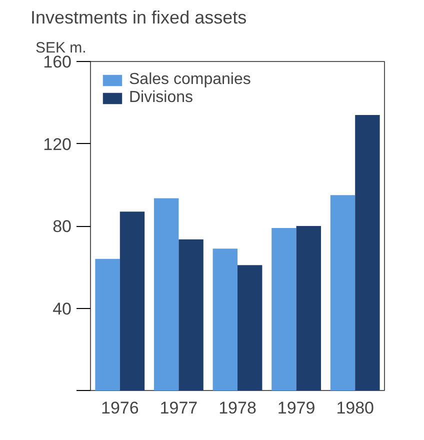 Image resolution: width=424 pixels, height=440 pixels. I want to click on y-tick-label: 80, so click(62, 226).